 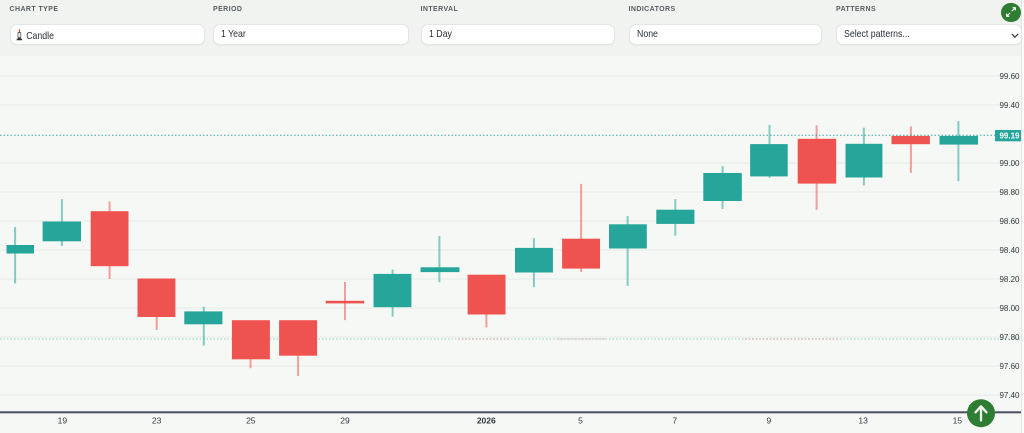 What do you see at coordinates (674, 420) in the screenshot?
I see `svg-text: 7` at bounding box center [674, 420].